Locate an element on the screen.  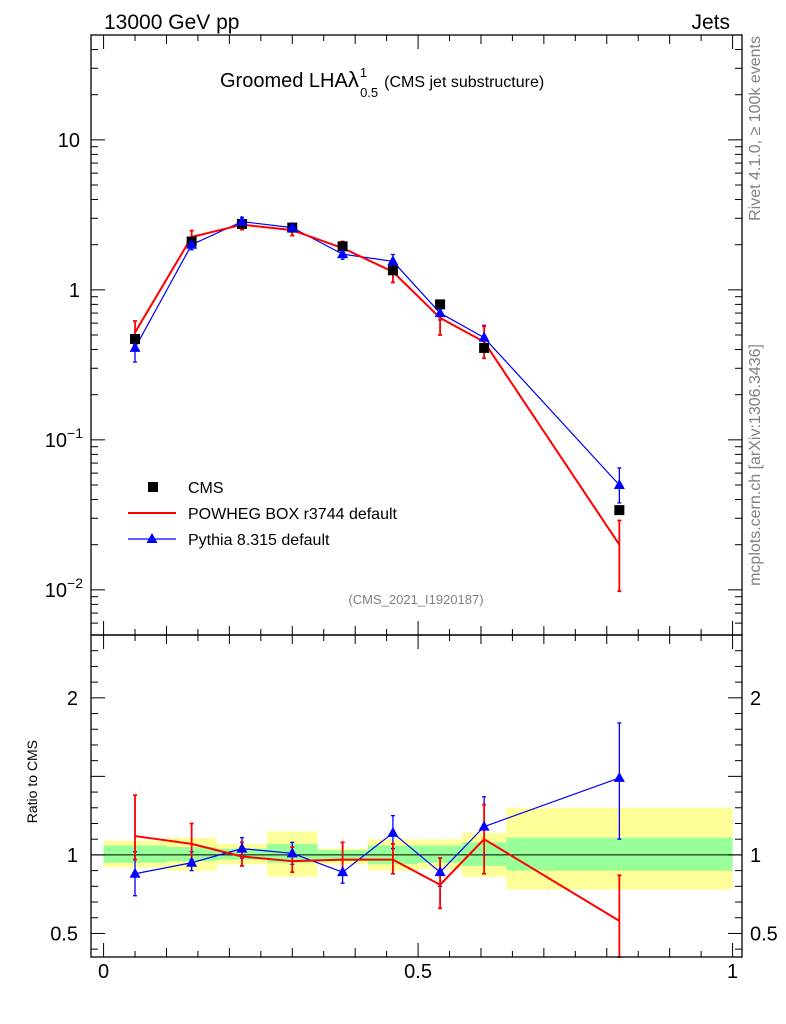
y-tick-label: 1 is located at coordinates (74, 291).